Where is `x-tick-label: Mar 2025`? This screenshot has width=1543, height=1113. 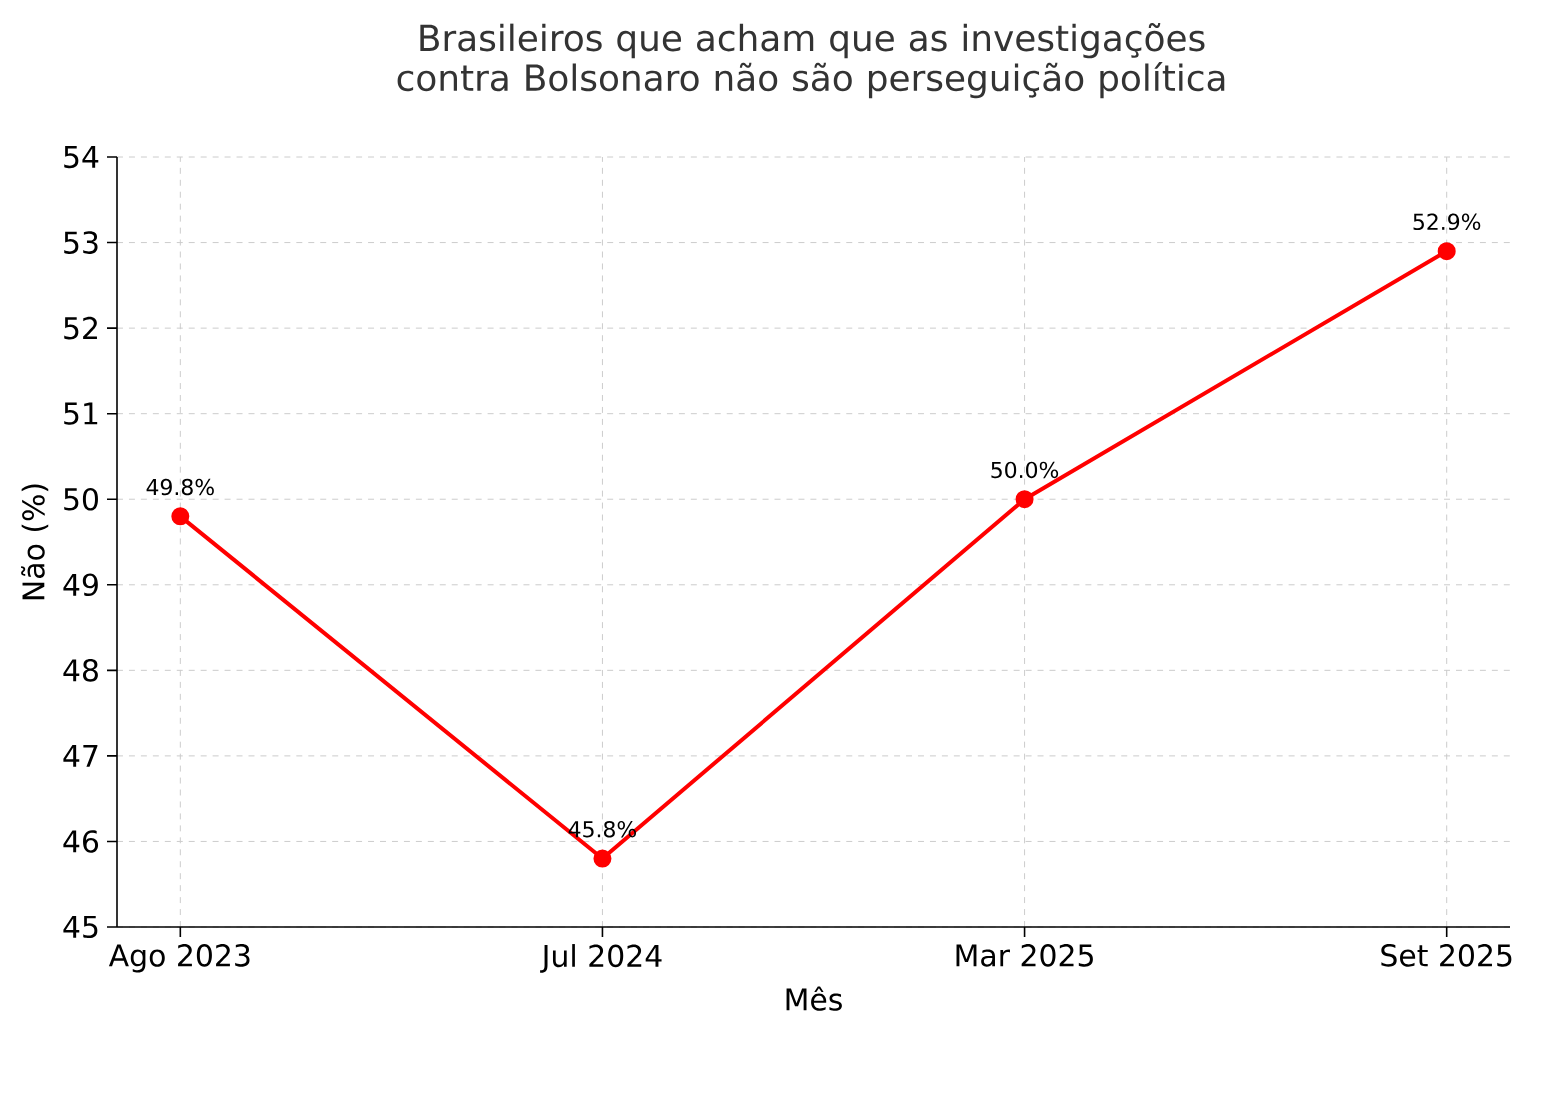
x-tick-label: Mar 2025 is located at coordinates (1024, 955).